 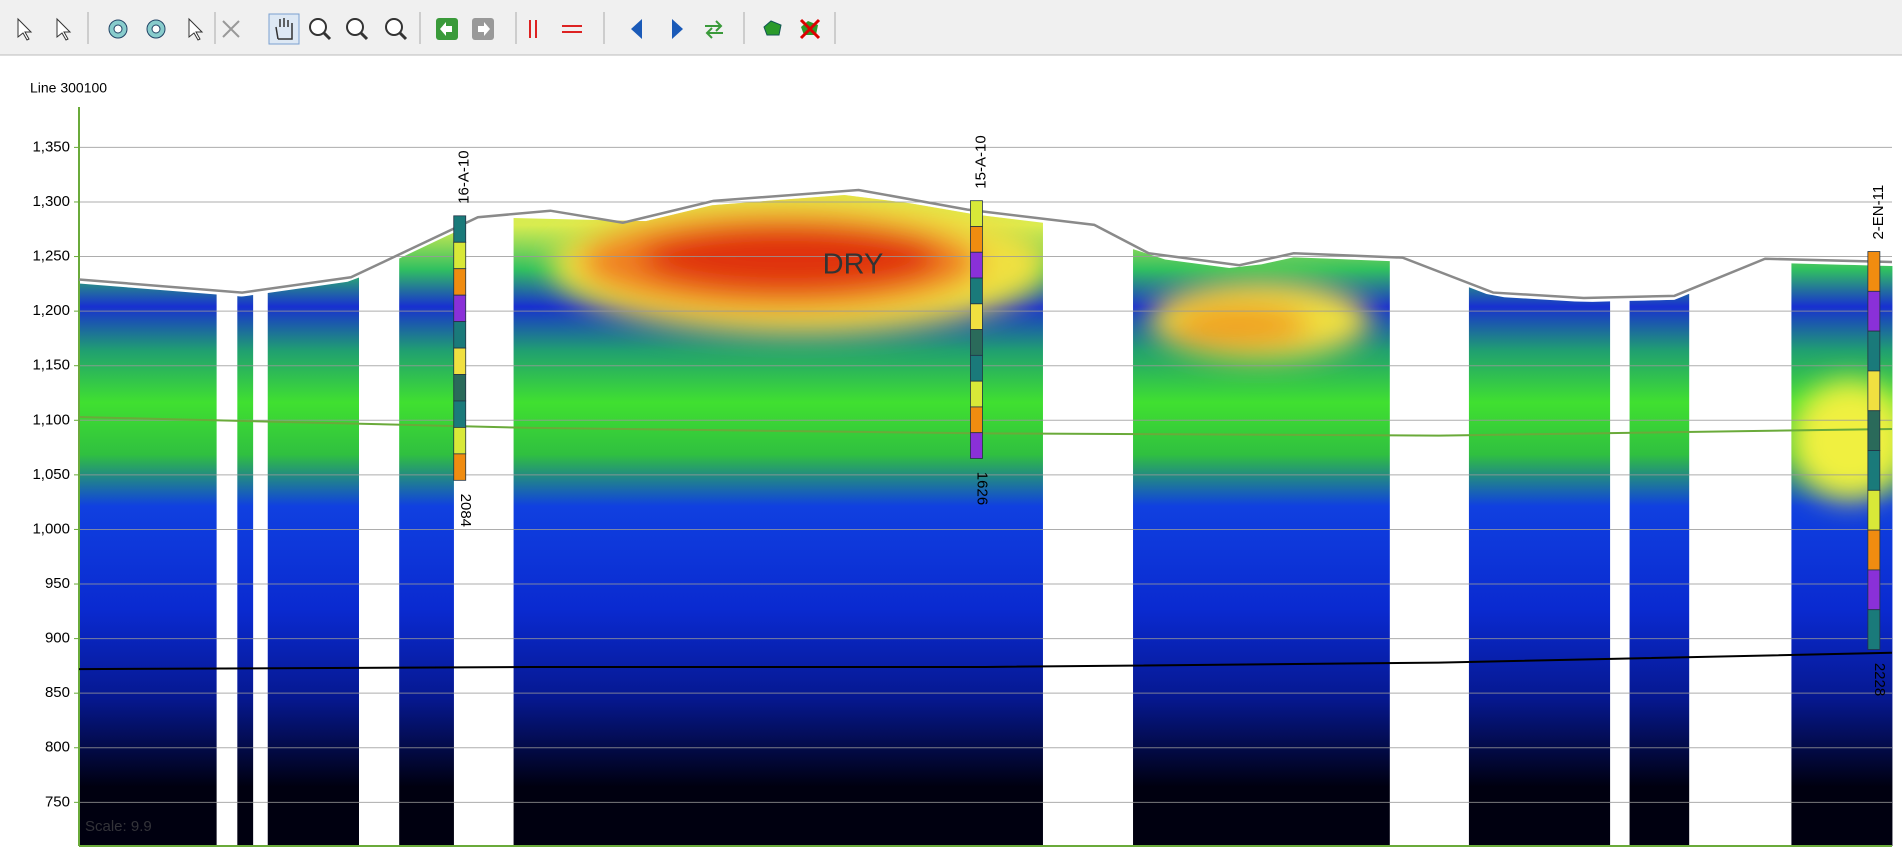 What do you see at coordinates (57, 801) in the screenshot?
I see `y-tick-label: 750` at bounding box center [57, 801].